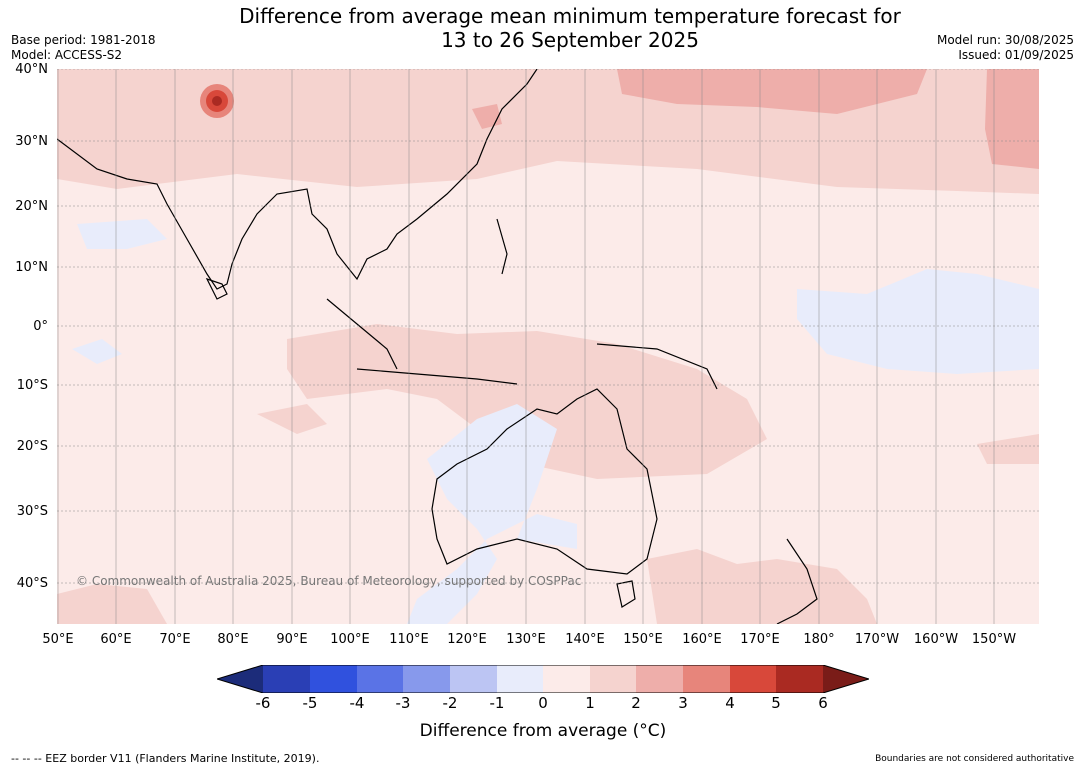 This screenshot has height=770, width=1085. I want to click on lon-label-70e: 70°E, so click(175, 639).